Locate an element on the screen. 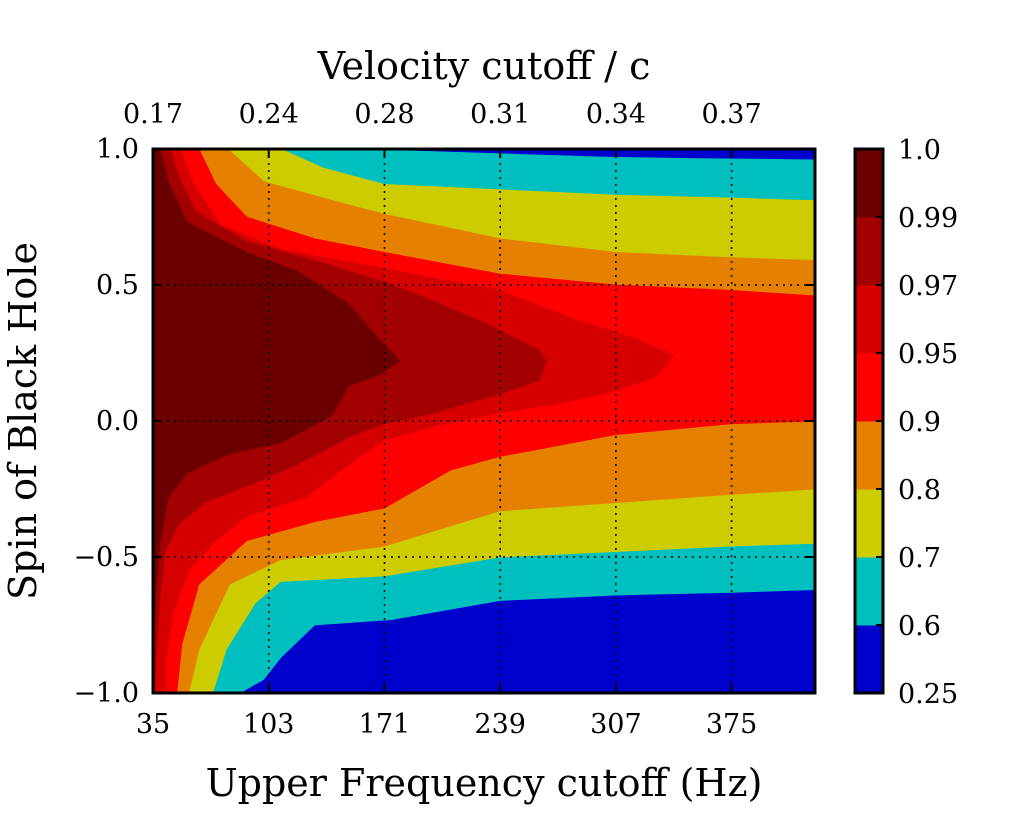 The image size is (1021, 836). top-tick-label: 0.17 is located at coordinates (153, 114).